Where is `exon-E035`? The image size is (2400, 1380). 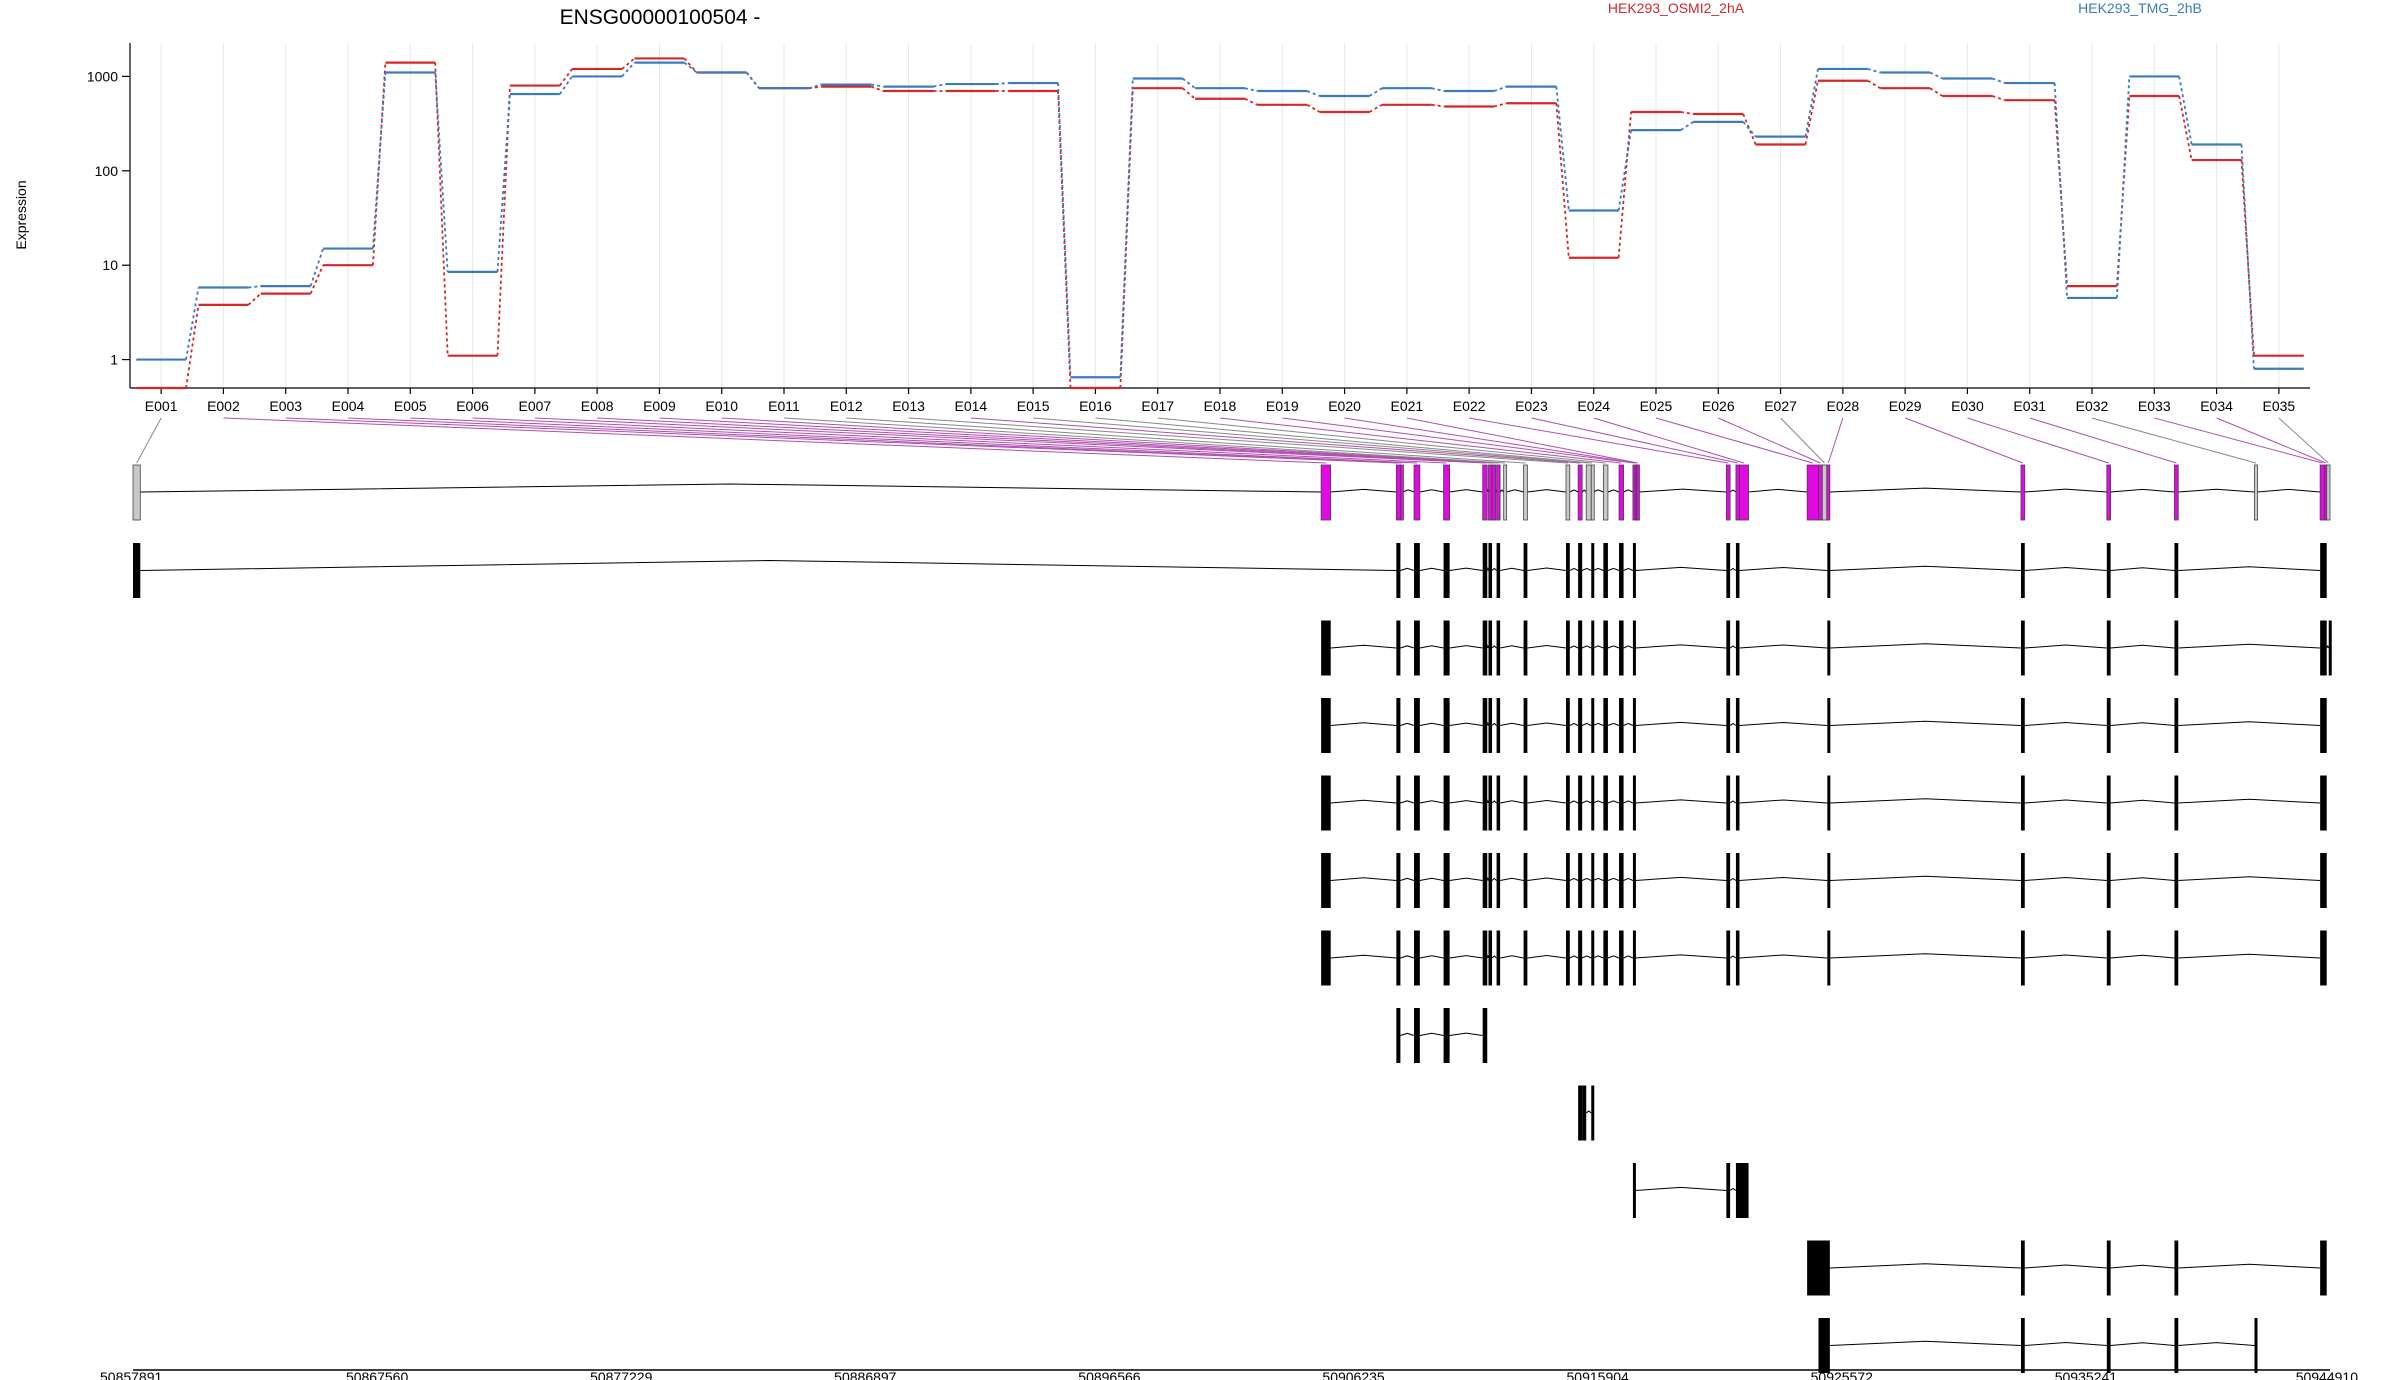 exon-E035 is located at coordinates (2328, 492).